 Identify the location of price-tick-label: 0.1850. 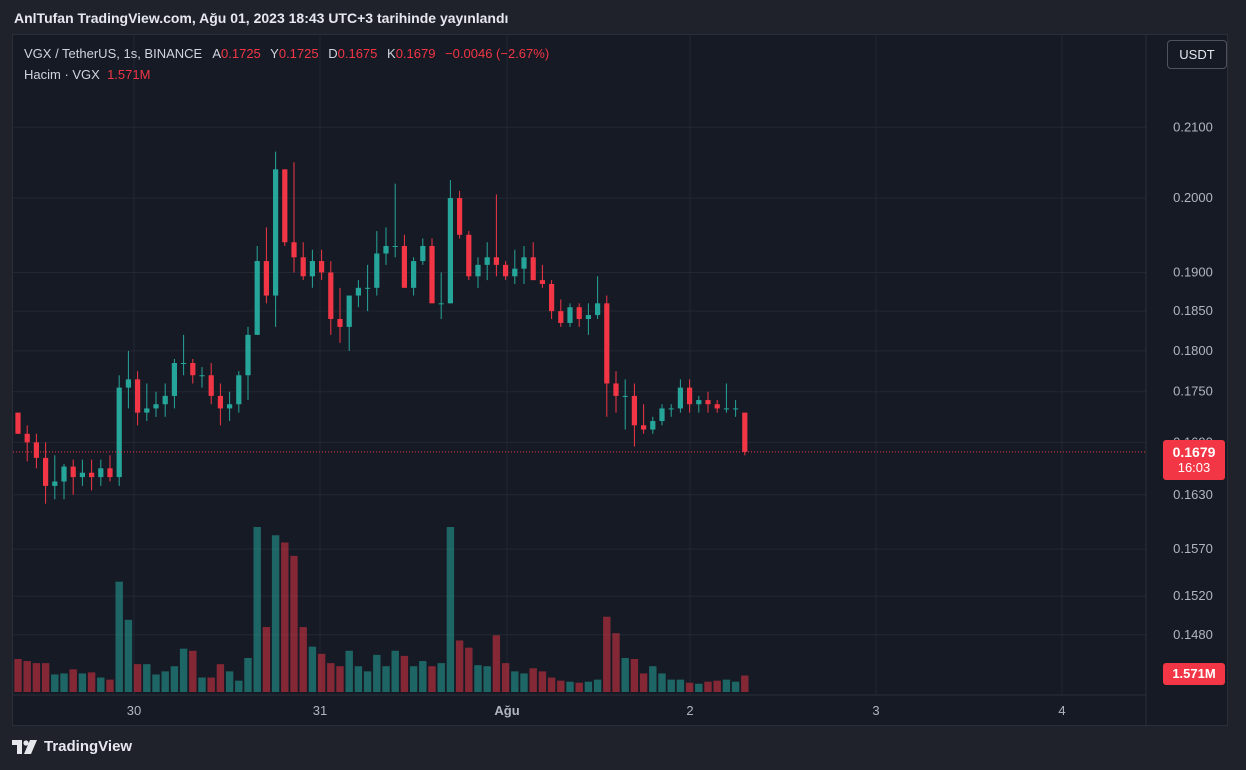
(1193, 310).